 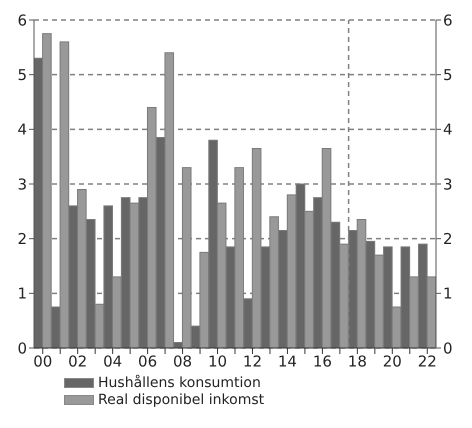 I want to click on y-tick-label: 0, so click(x=22, y=348).